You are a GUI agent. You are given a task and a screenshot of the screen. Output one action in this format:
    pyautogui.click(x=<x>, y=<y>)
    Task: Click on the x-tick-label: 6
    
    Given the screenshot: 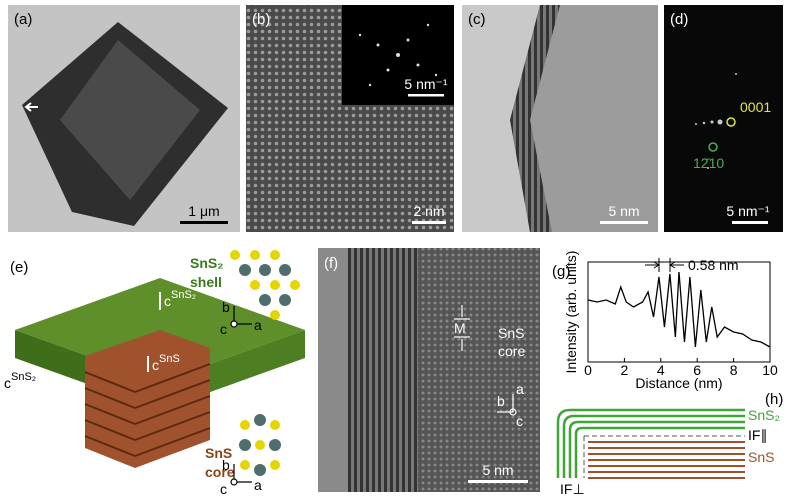 What is the action you would take?
    pyautogui.click(x=697, y=370)
    